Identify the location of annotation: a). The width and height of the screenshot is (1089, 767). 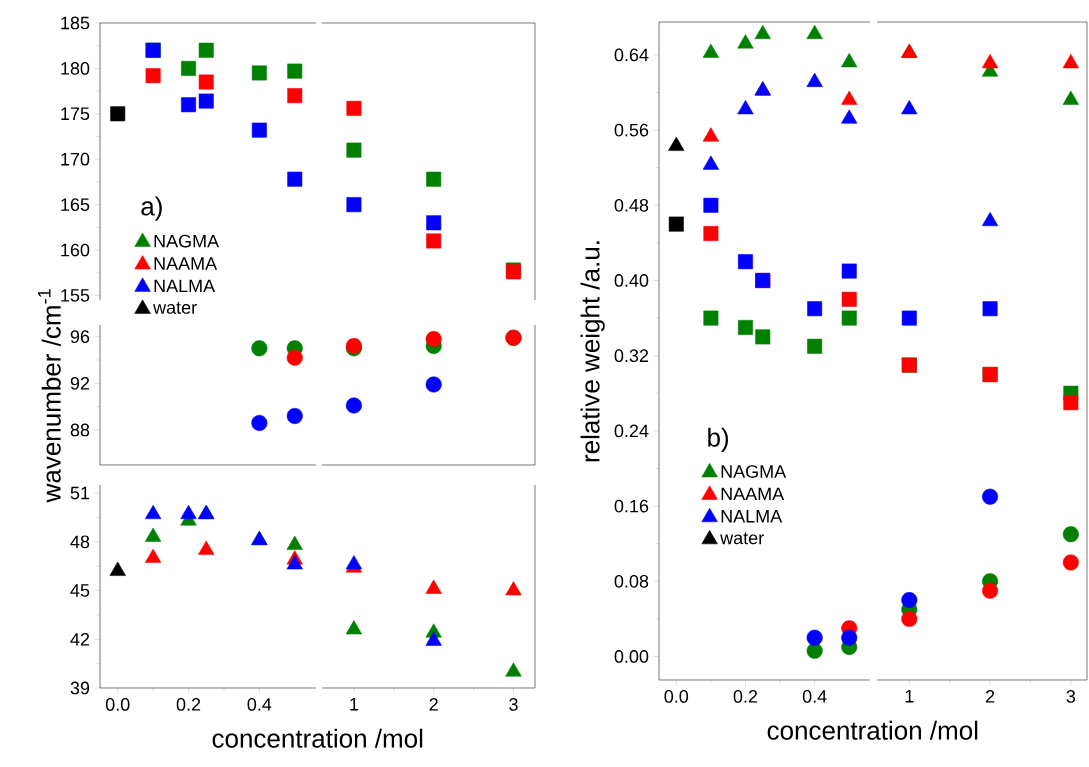
(151, 208).